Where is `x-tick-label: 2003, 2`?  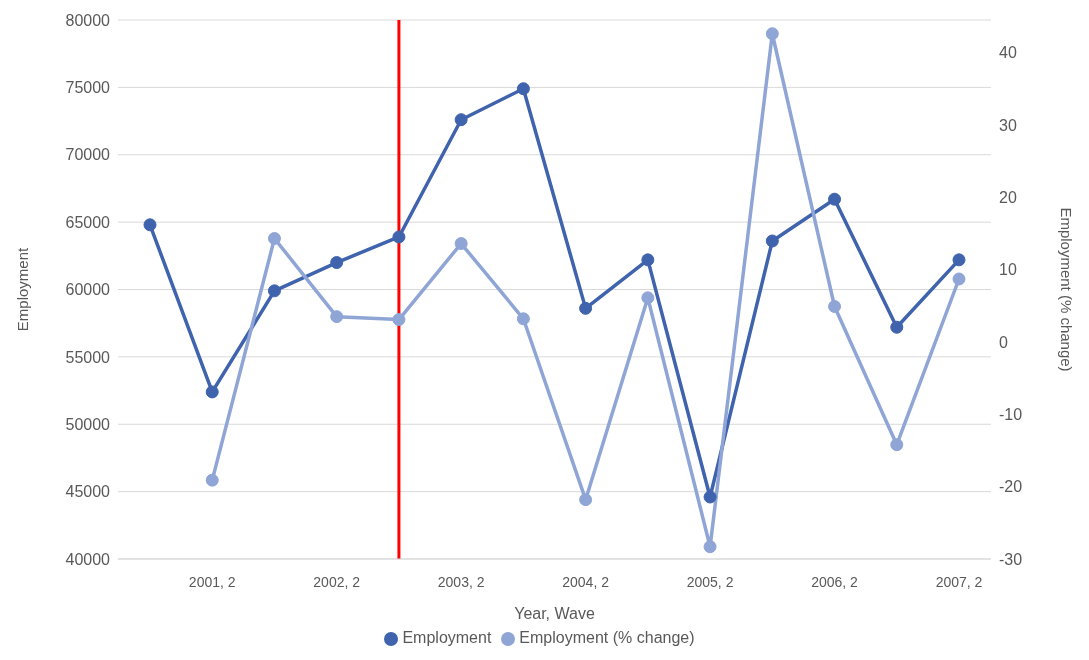 x-tick-label: 2003, 2 is located at coordinates (461, 581).